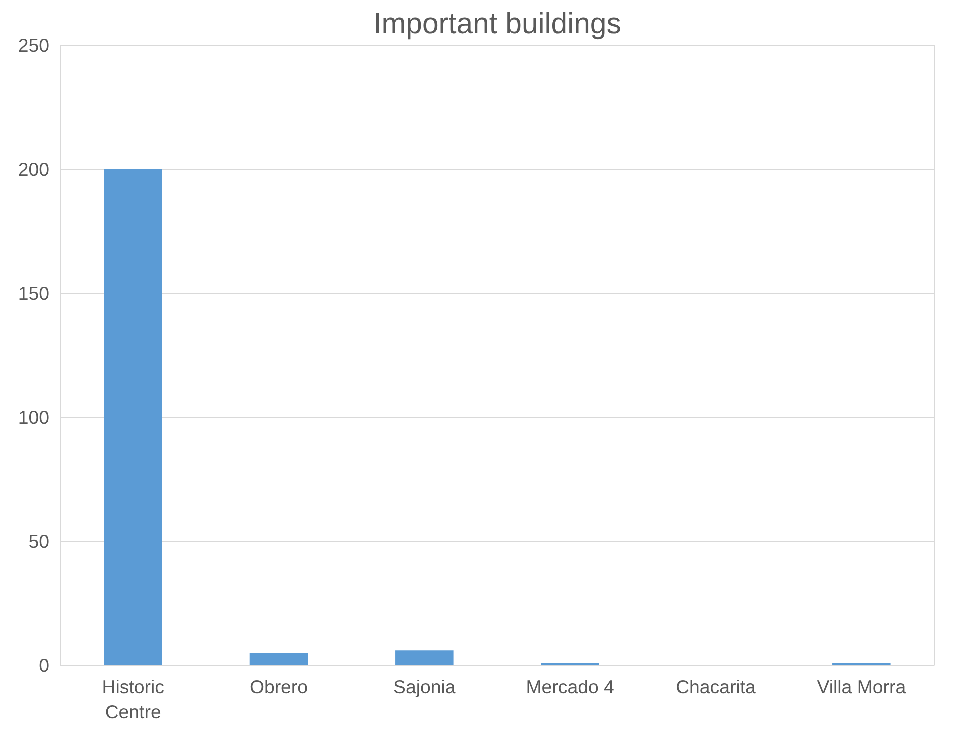 The width and height of the screenshot is (958, 740). Describe the element at coordinates (34, 293) in the screenshot. I see `y-tick-label: 150` at that location.